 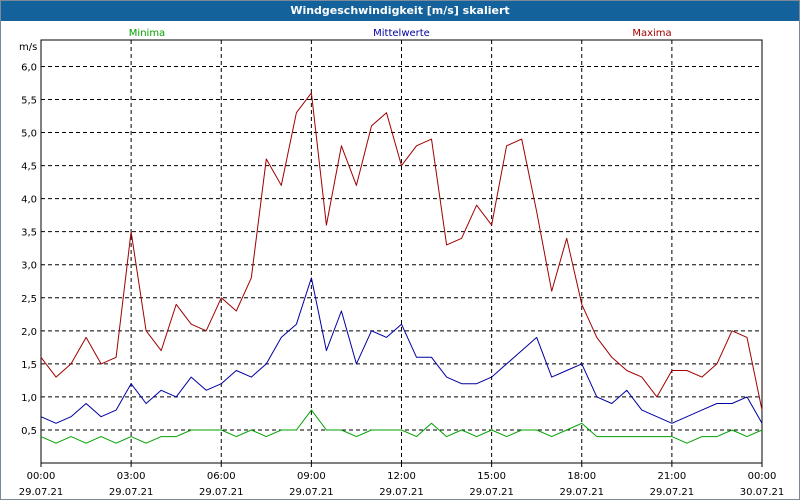 What do you see at coordinates (491, 476) in the screenshot?
I see `x-tick-time: 15:00` at bounding box center [491, 476].